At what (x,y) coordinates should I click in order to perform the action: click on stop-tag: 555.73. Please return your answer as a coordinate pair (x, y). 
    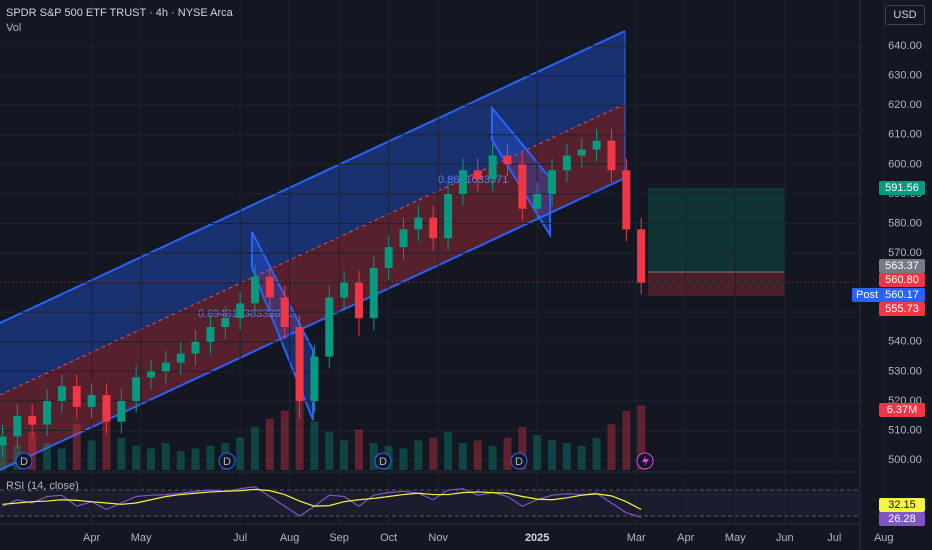
    Looking at the image, I should click on (902, 309).